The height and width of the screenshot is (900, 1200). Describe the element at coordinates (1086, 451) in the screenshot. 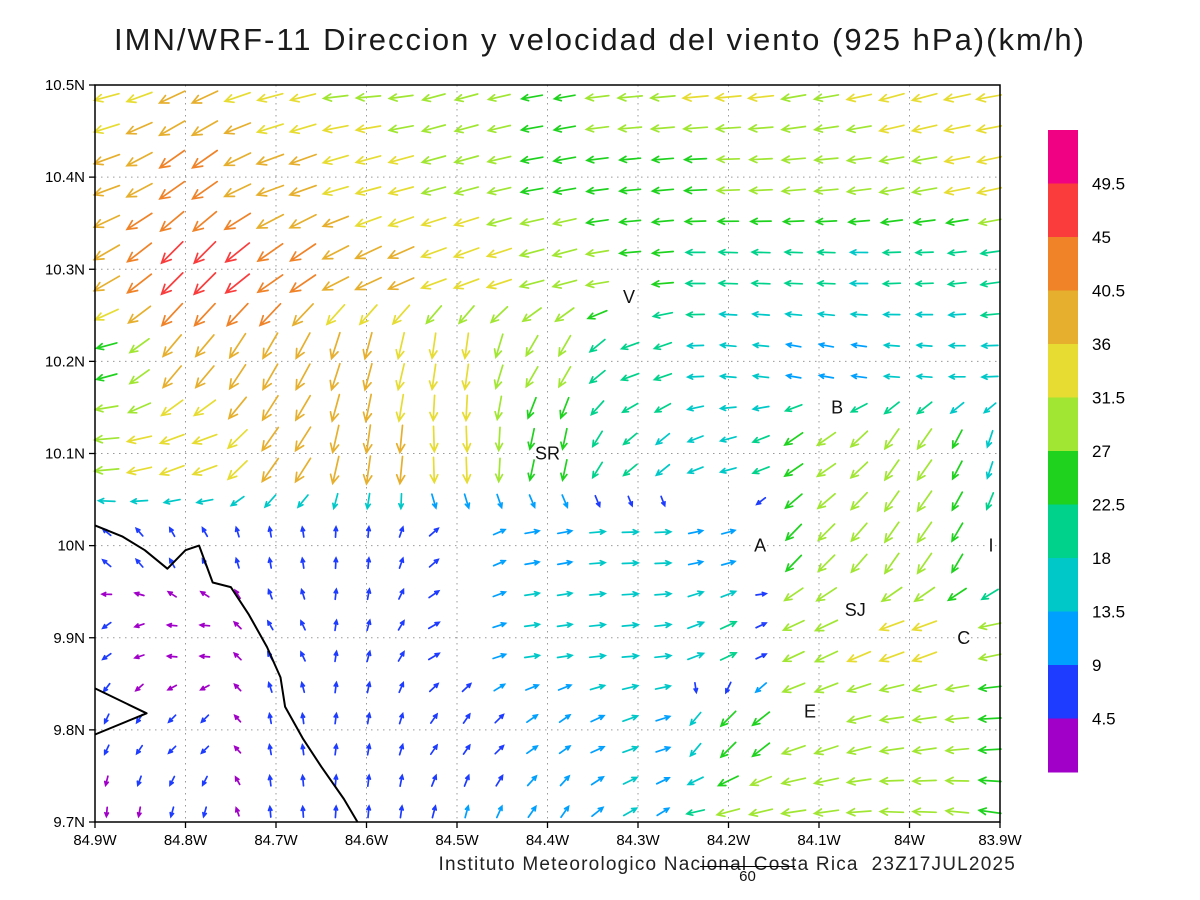

I see `colorbar: 49.5 45 40.5 36 31.5 27 22.5 18 13.5 9 4.5` at that location.